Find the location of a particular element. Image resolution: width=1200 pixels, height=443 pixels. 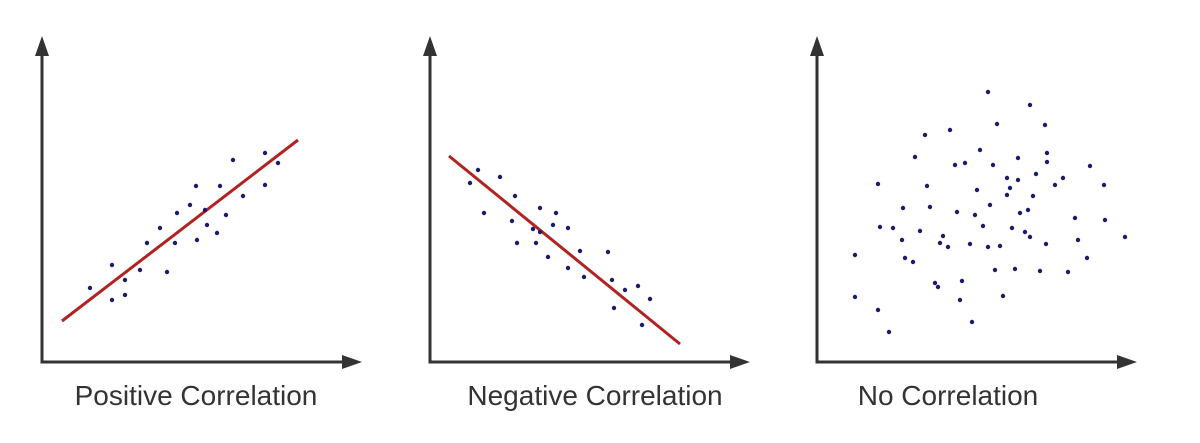

dots is located at coordinates (184, 226).